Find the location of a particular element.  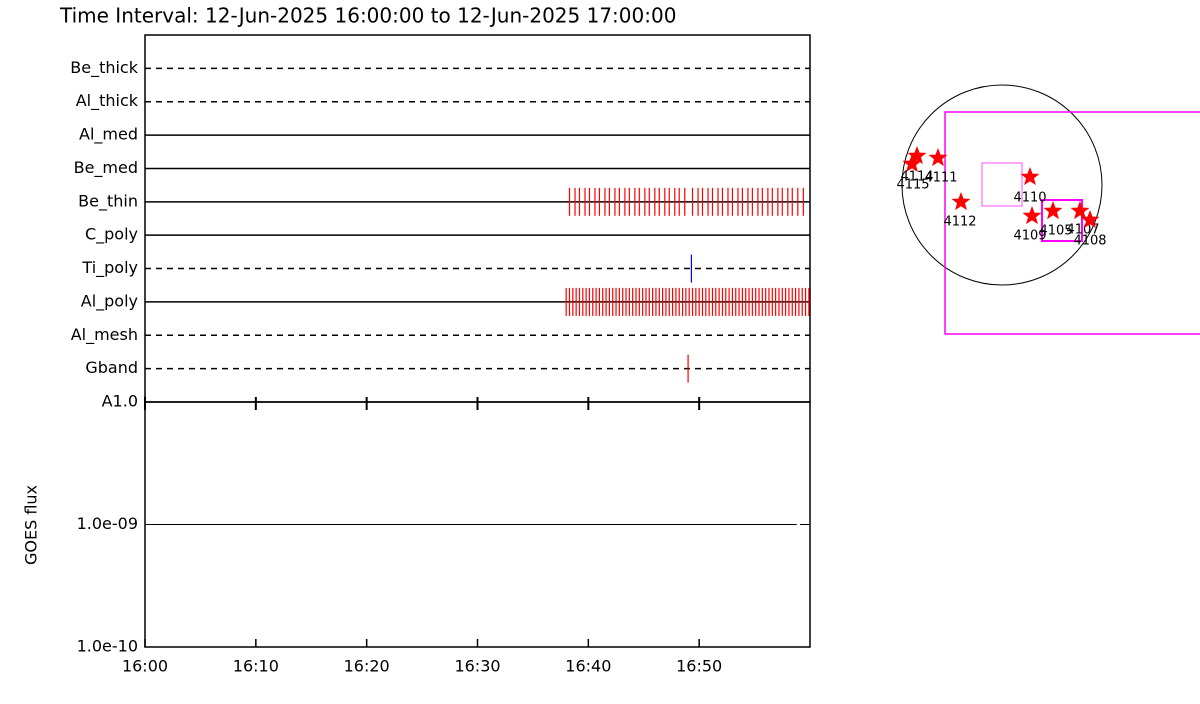

row-label: Be_thin is located at coordinates (108, 201).